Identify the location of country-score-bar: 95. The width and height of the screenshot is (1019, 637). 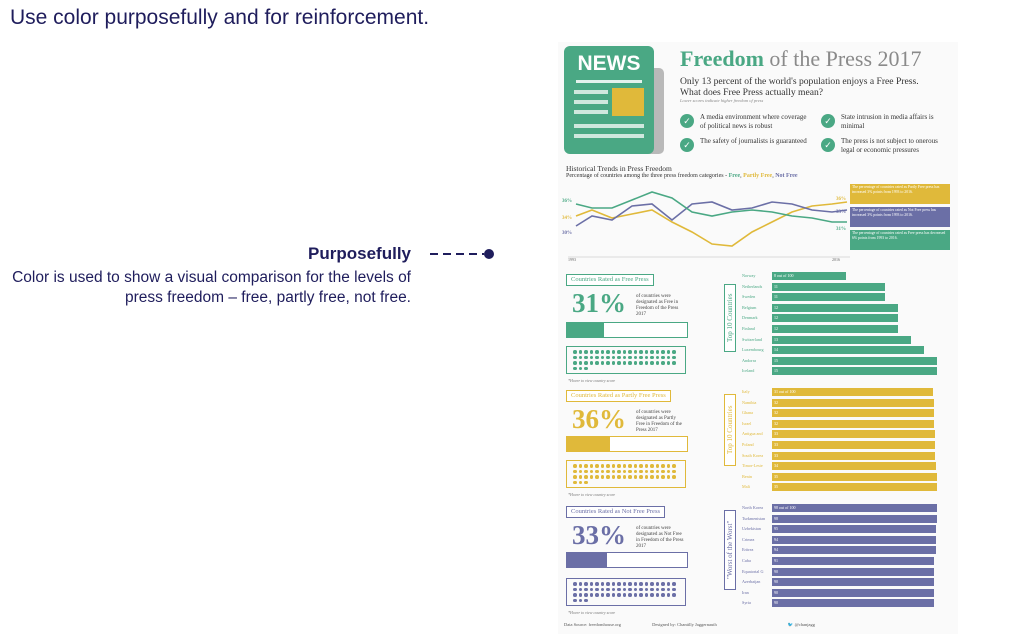
(854, 529).